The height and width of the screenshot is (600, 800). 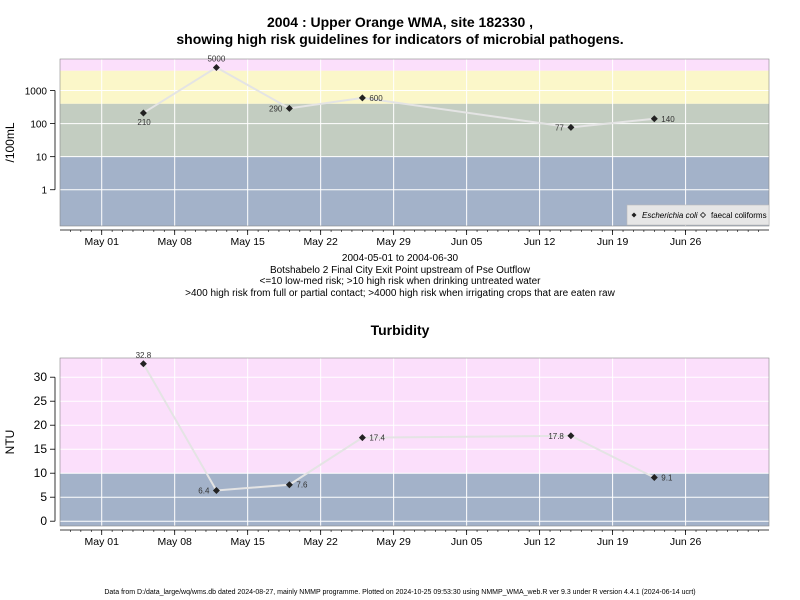 I want to click on data-label: 600, so click(x=376, y=98).